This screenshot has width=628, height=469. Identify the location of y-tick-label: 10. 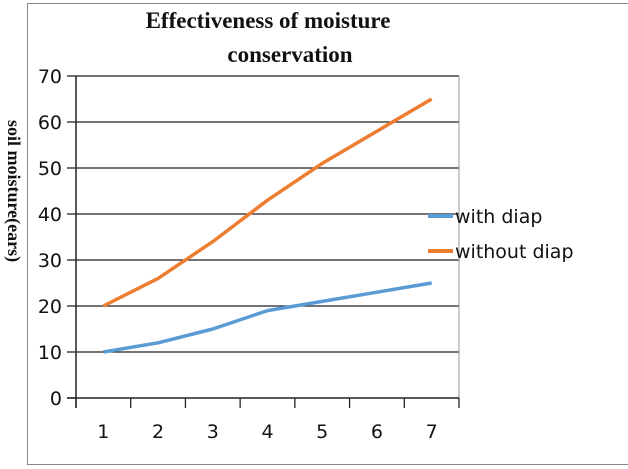
(50, 353).